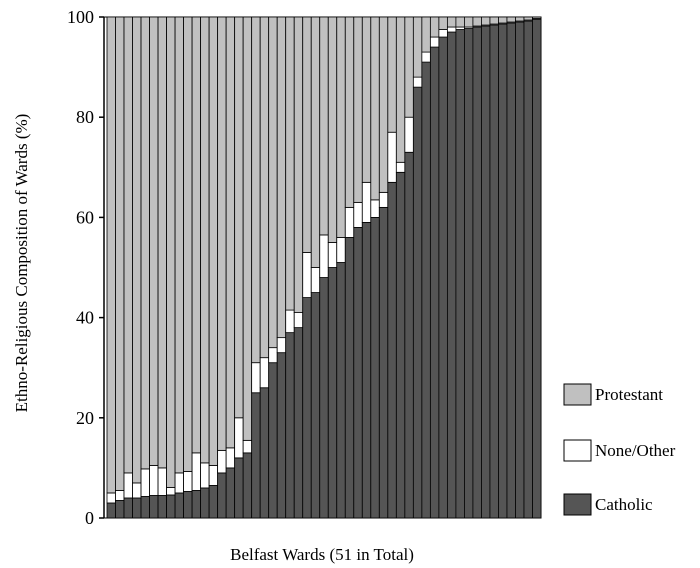 This screenshot has height=568, width=700. What do you see at coordinates (85, 117) in the screenshot?
I see `y-tick-label-80: 80` at bounding box center [85, 117].